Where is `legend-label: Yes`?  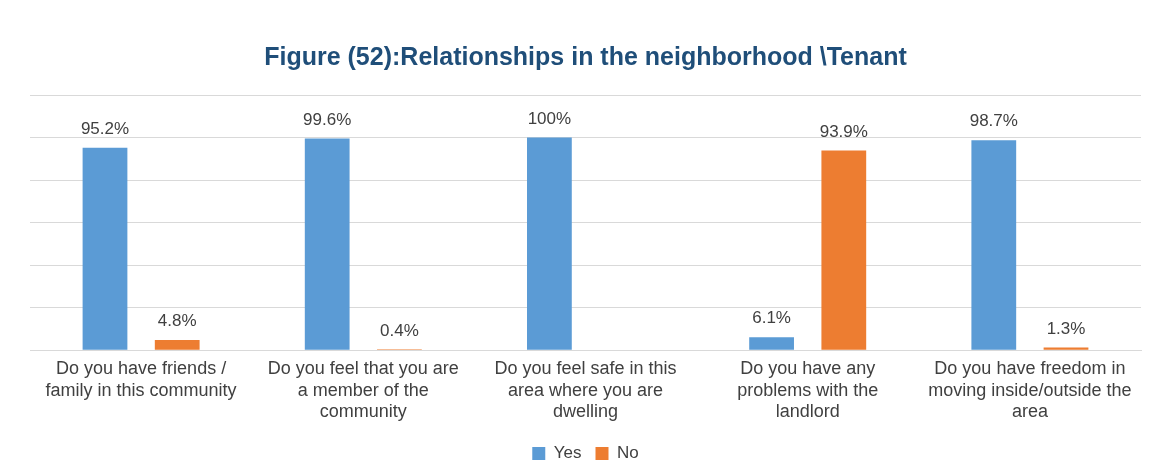 legend-label: Yes is located at coordinates (567, 453).